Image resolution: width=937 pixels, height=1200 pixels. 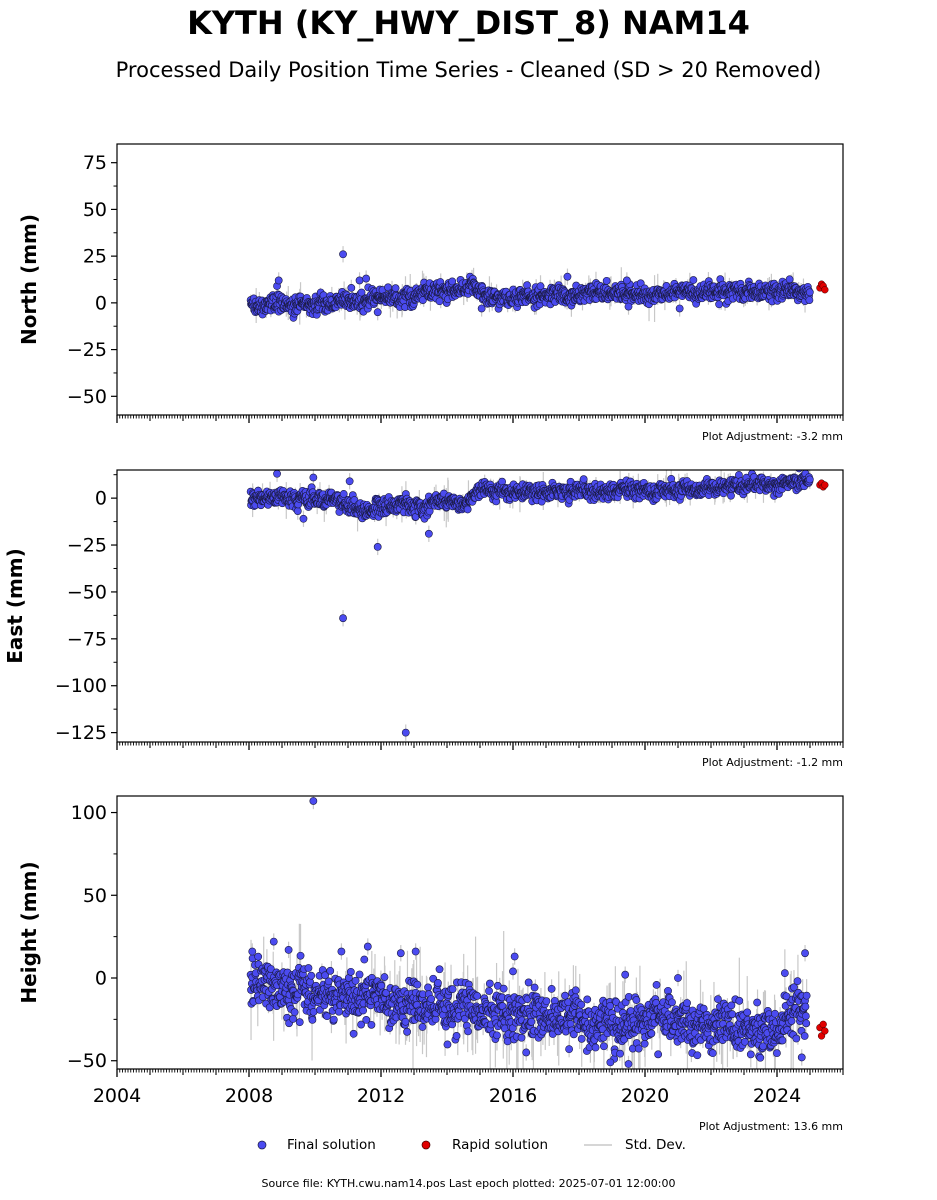 What do you see at coordinates (81, 733) in the screenshot?
I see `y-tick-label: −125` at bounding box center [81, 733].